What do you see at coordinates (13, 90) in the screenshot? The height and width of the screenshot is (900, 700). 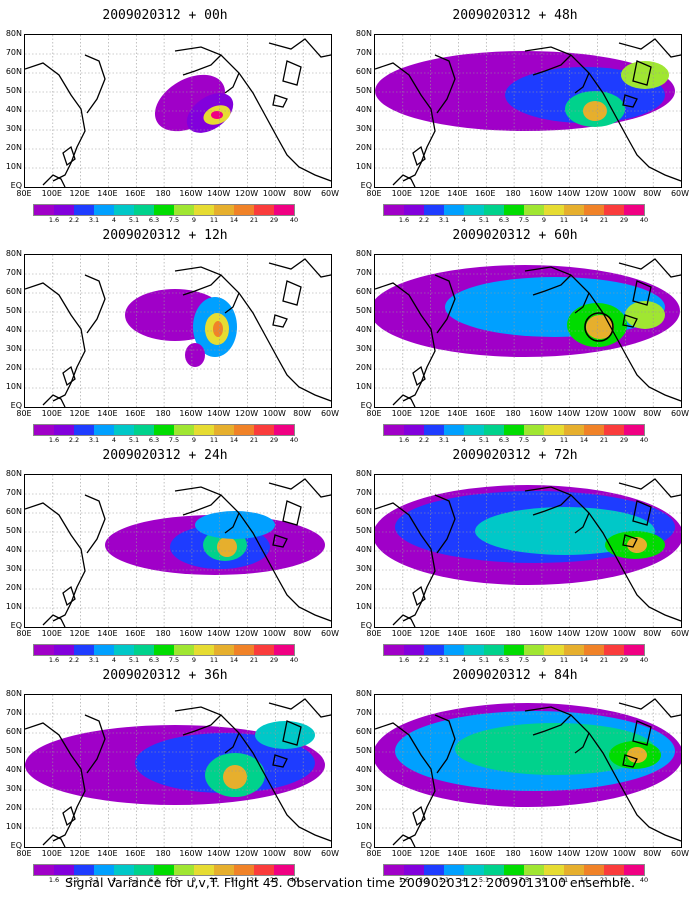 I see `latitude-label: 50N` at bounding box center [13, 90].